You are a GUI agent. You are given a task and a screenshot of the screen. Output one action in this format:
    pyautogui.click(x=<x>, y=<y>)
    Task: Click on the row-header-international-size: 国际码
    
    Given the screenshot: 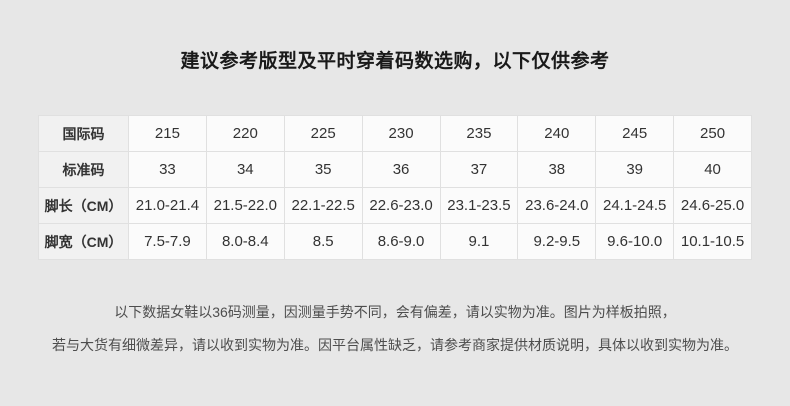 What is the action you would take?
    pyautogui.click(x=83, y=133)
    